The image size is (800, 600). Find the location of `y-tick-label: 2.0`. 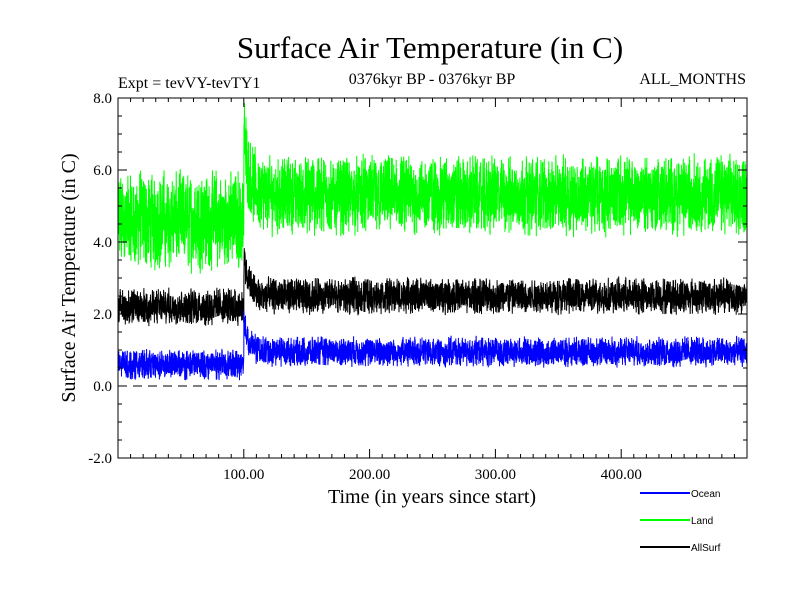

y-tick-label: 2.0 is located at coordinates (102, 315).